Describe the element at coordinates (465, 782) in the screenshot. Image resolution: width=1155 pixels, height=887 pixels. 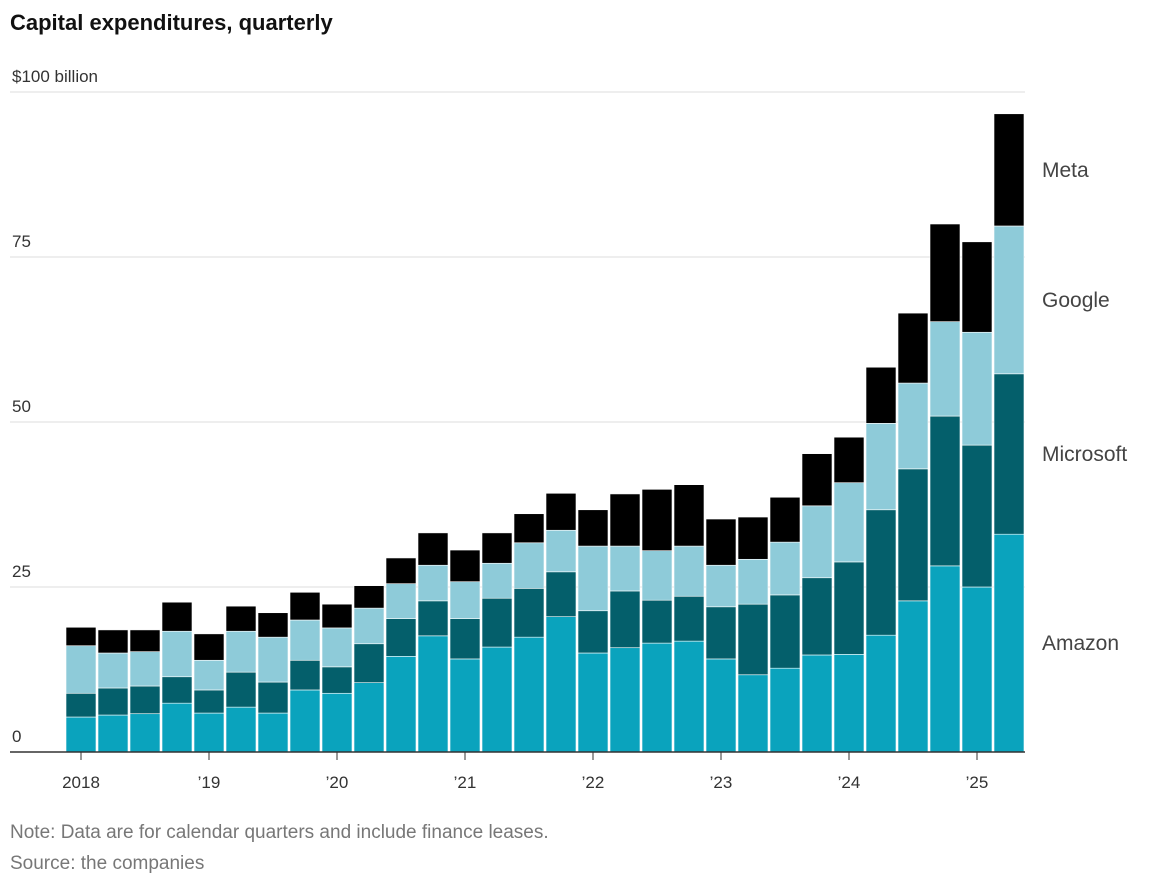
I see `x-tick-label: ’21` at that location.